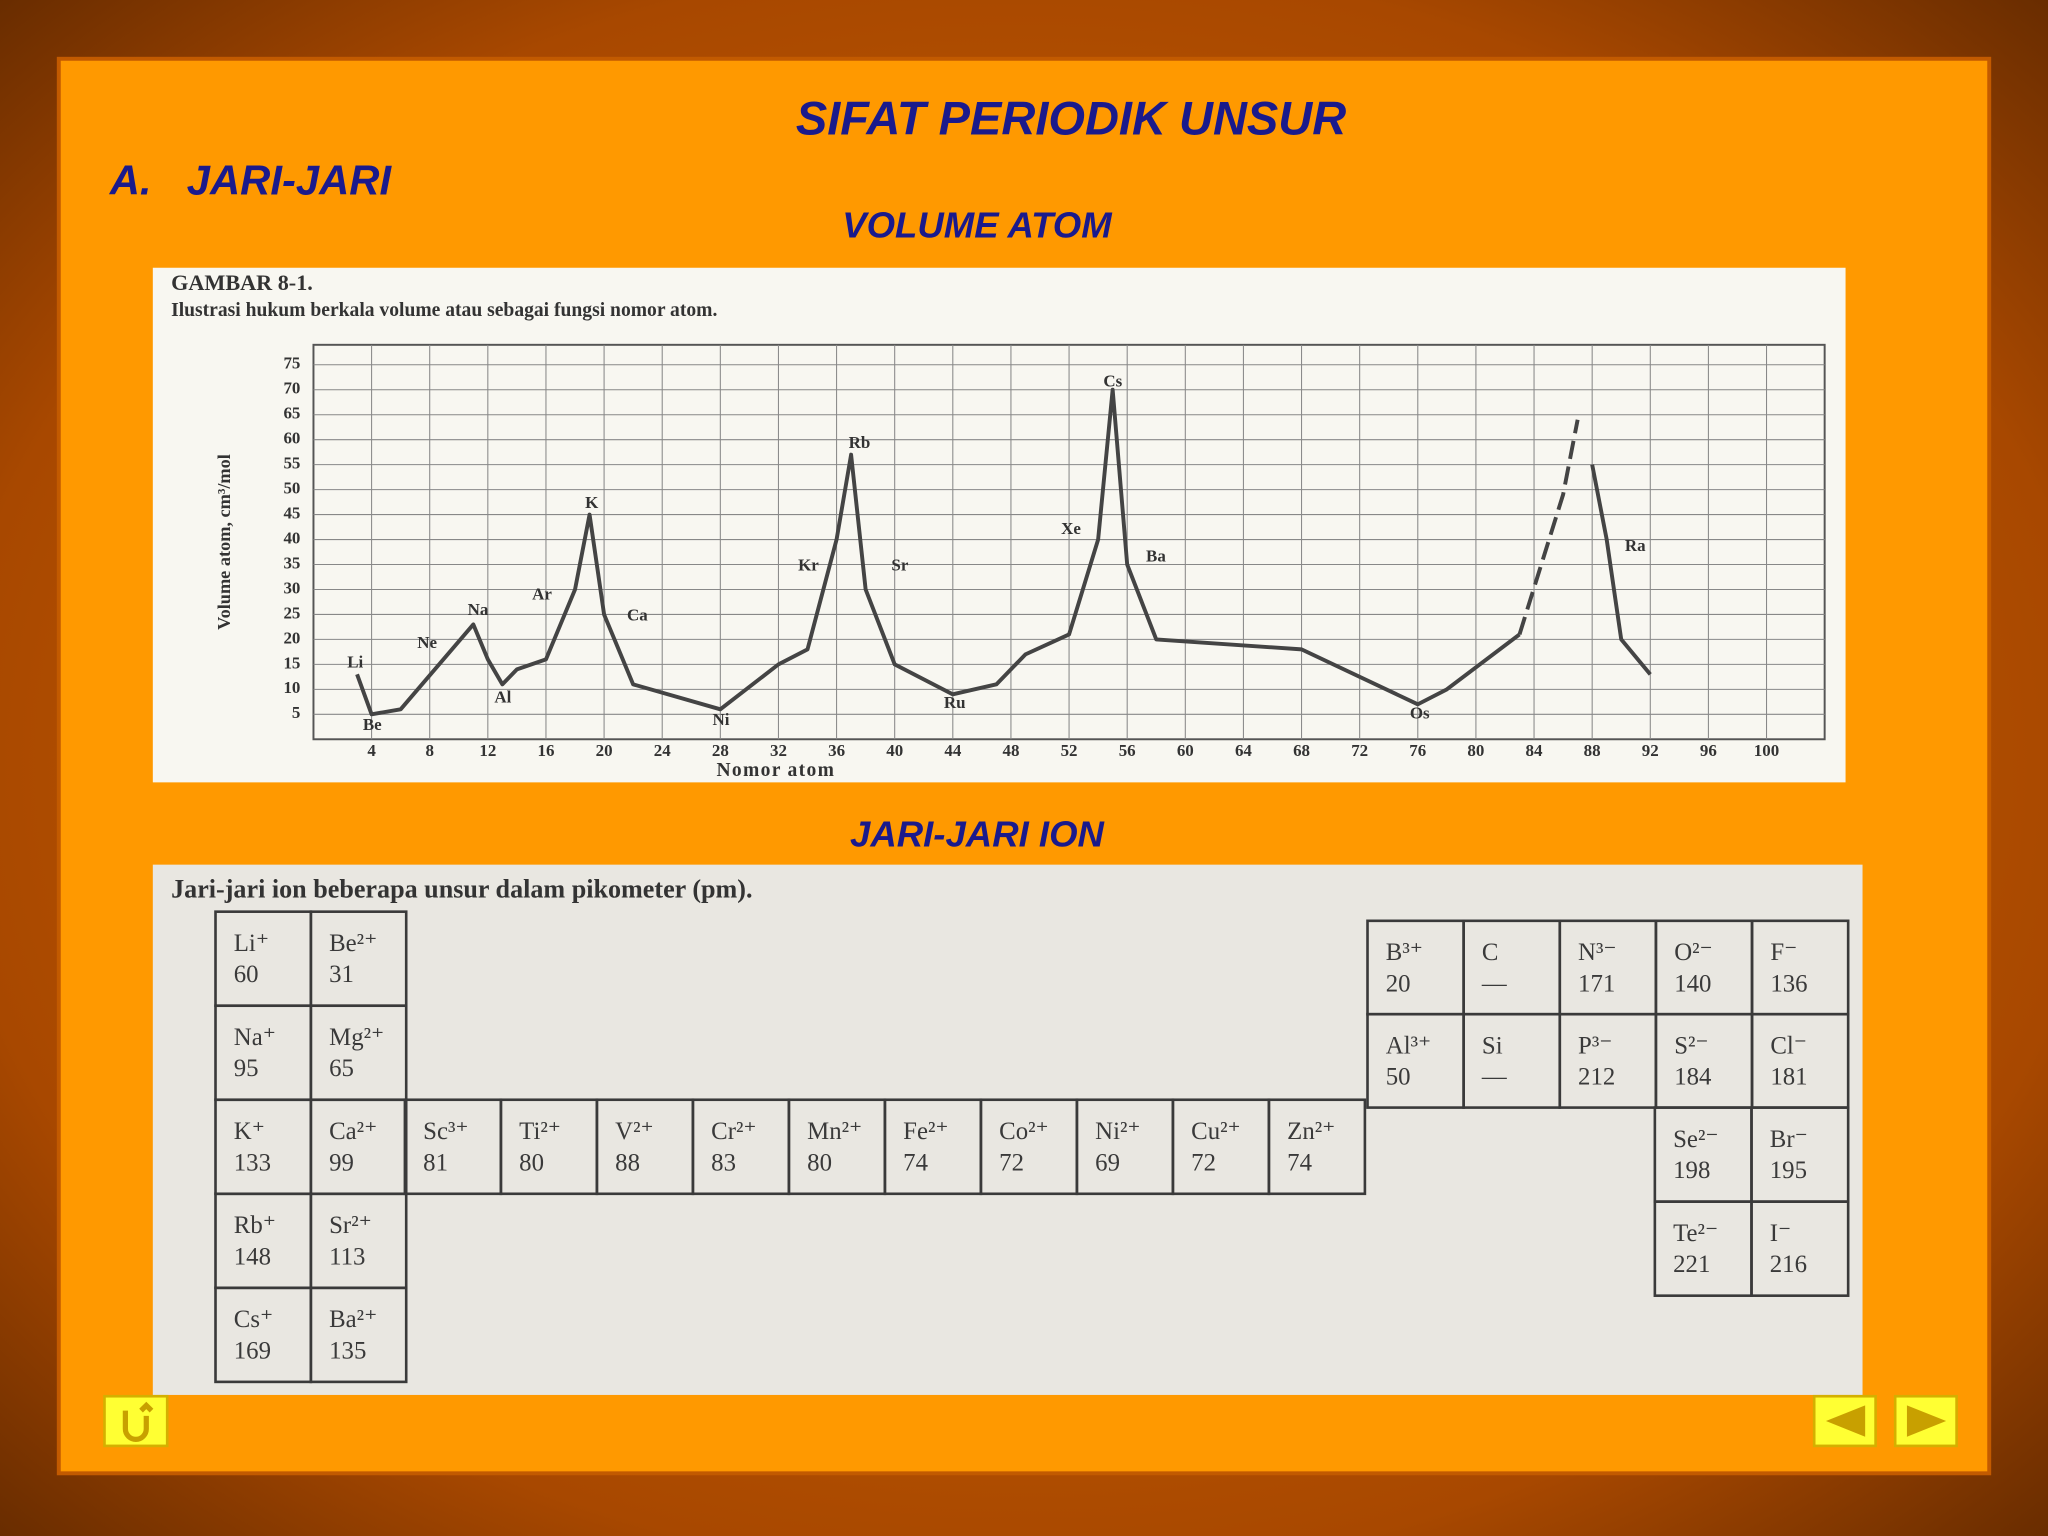 The height and width of the screenshot is (1536, 2048). Describe the element at coordinates (224, 542) in the screenshot. I see `y-axis-label: Volume atom, cm³/mol` at that location.